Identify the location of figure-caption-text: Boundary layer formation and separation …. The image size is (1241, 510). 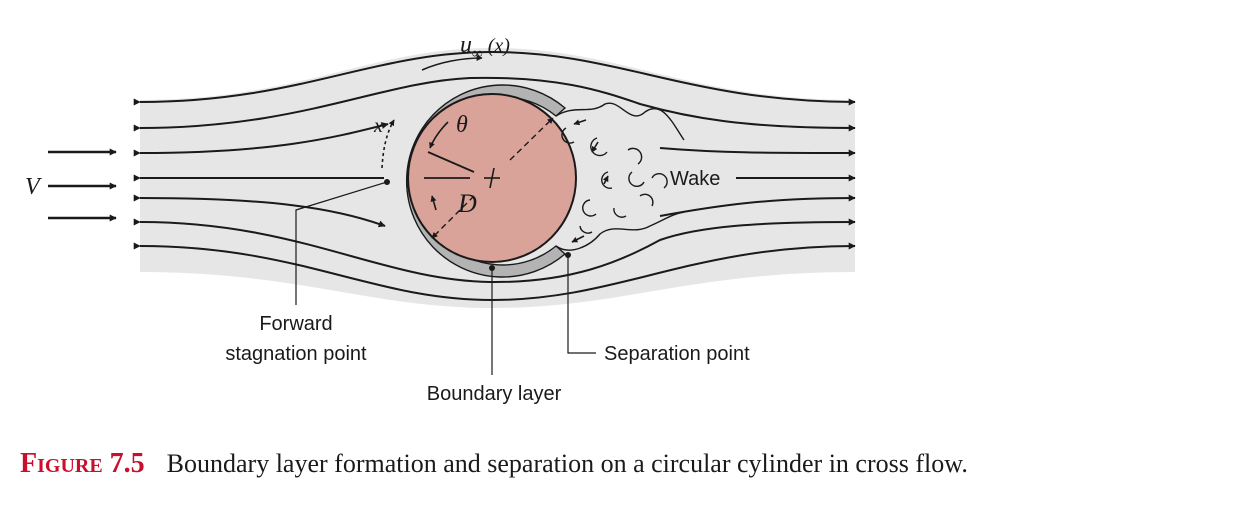
(567, 463).